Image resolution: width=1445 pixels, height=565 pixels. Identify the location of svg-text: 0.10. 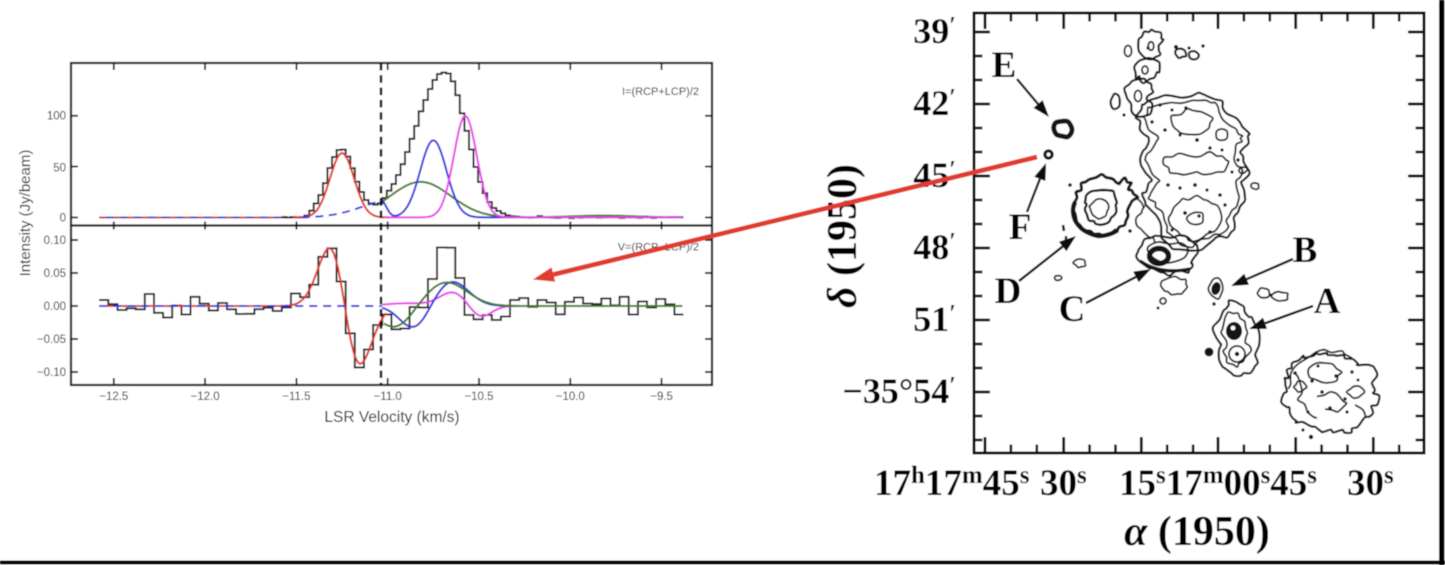
(55, 241).